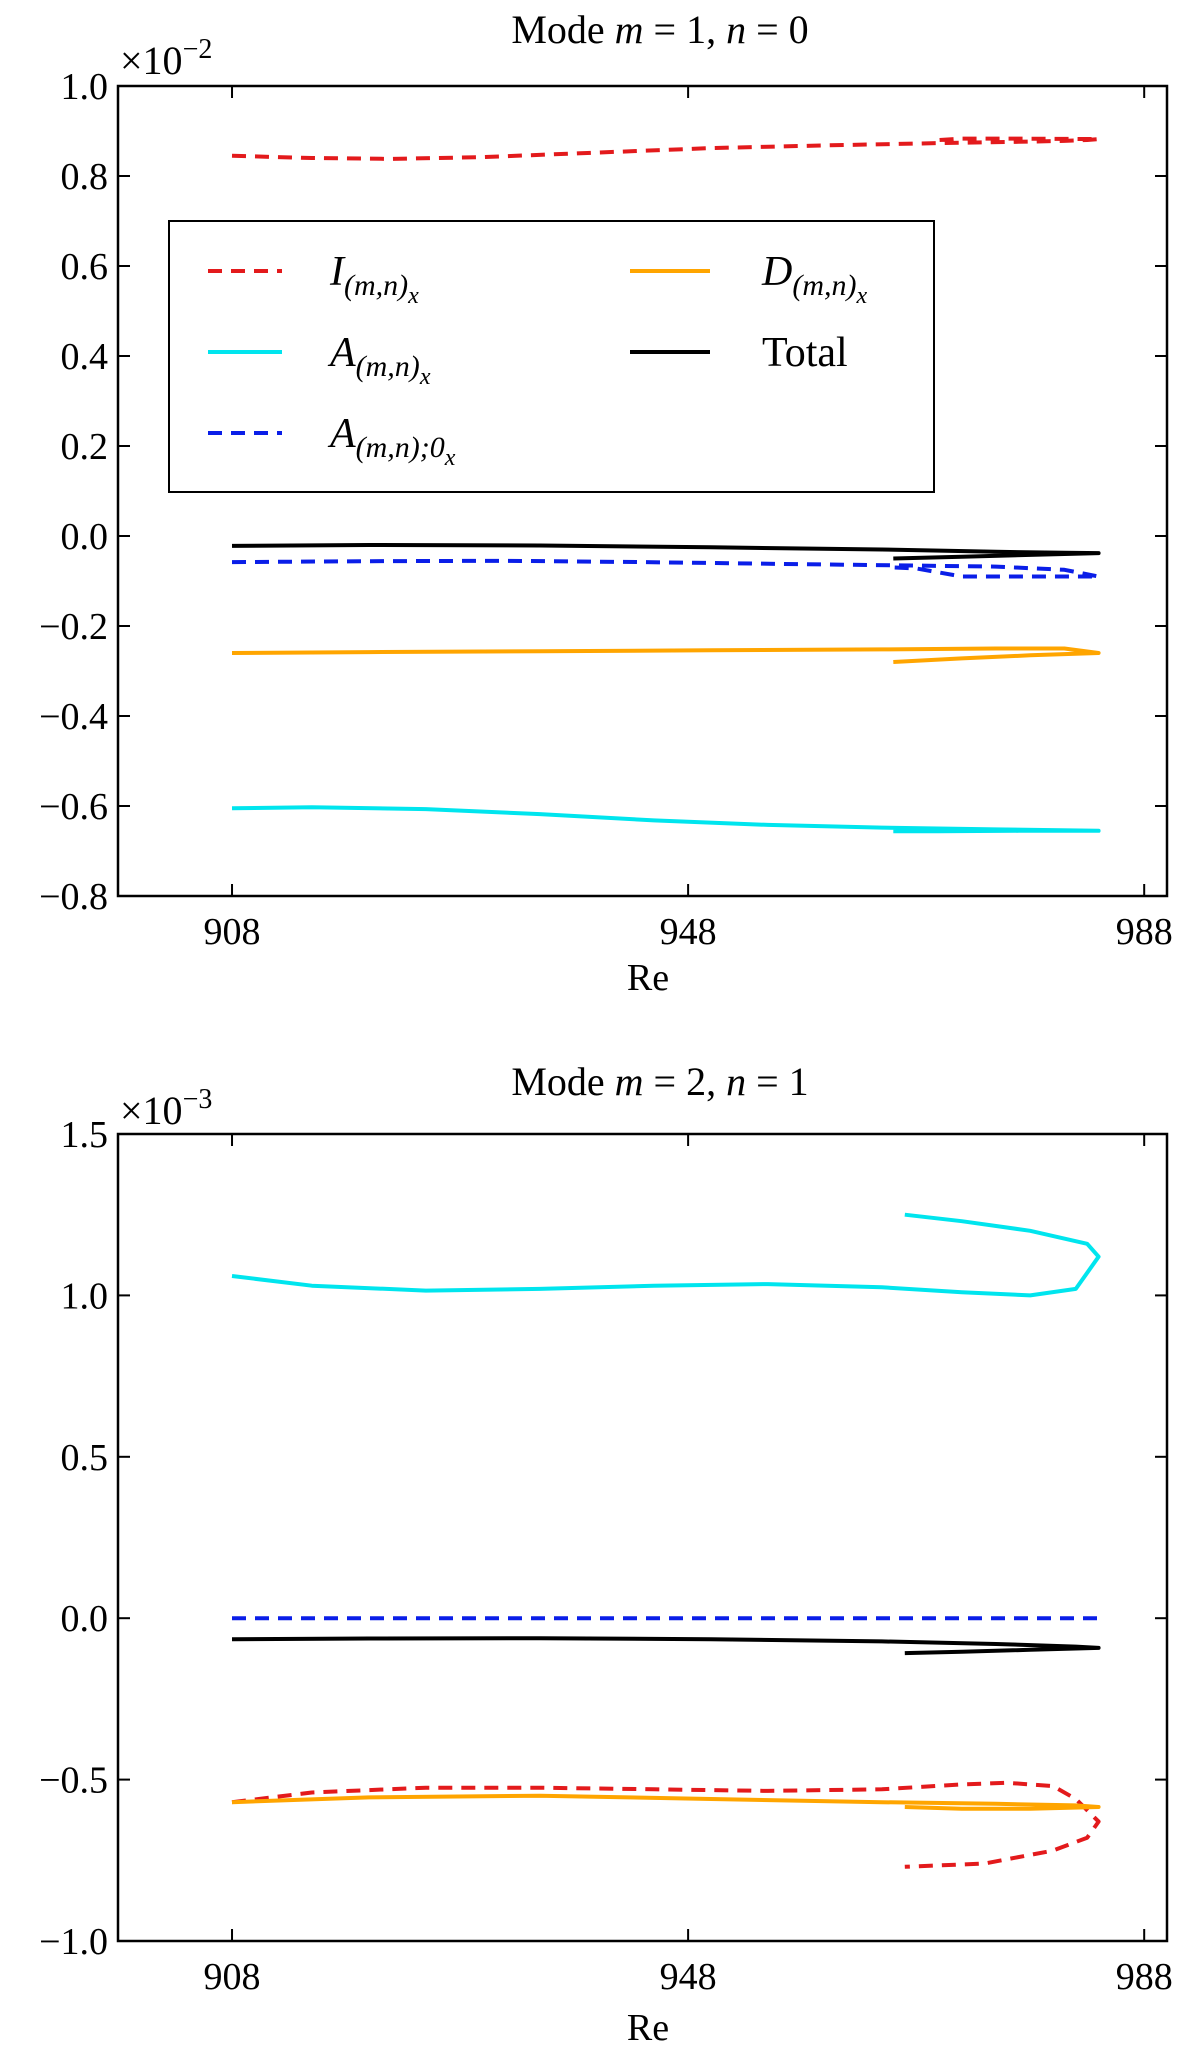 Image resolution: width=1200 pixels, height=2050 pixels. Describe the element at coordinates (85, 1135) in the screenshot. I see `y-tick-label: 1.5` at that location.